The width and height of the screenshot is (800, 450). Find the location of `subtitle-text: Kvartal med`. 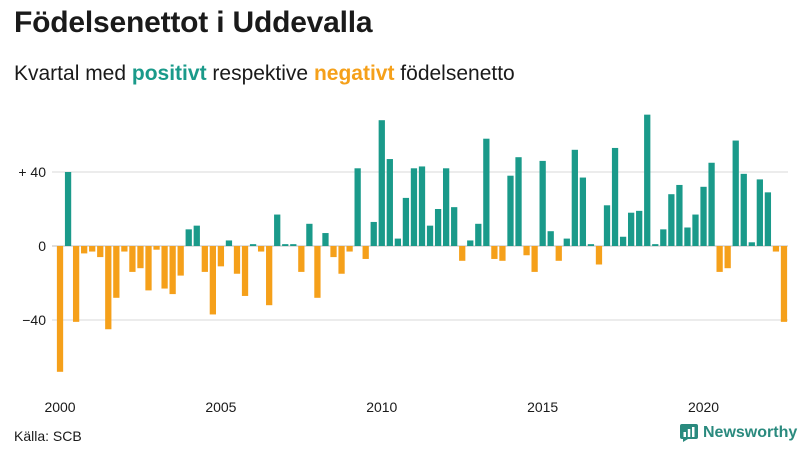

subtitle-text: Kvartal med is located at coordinates (73, 73).